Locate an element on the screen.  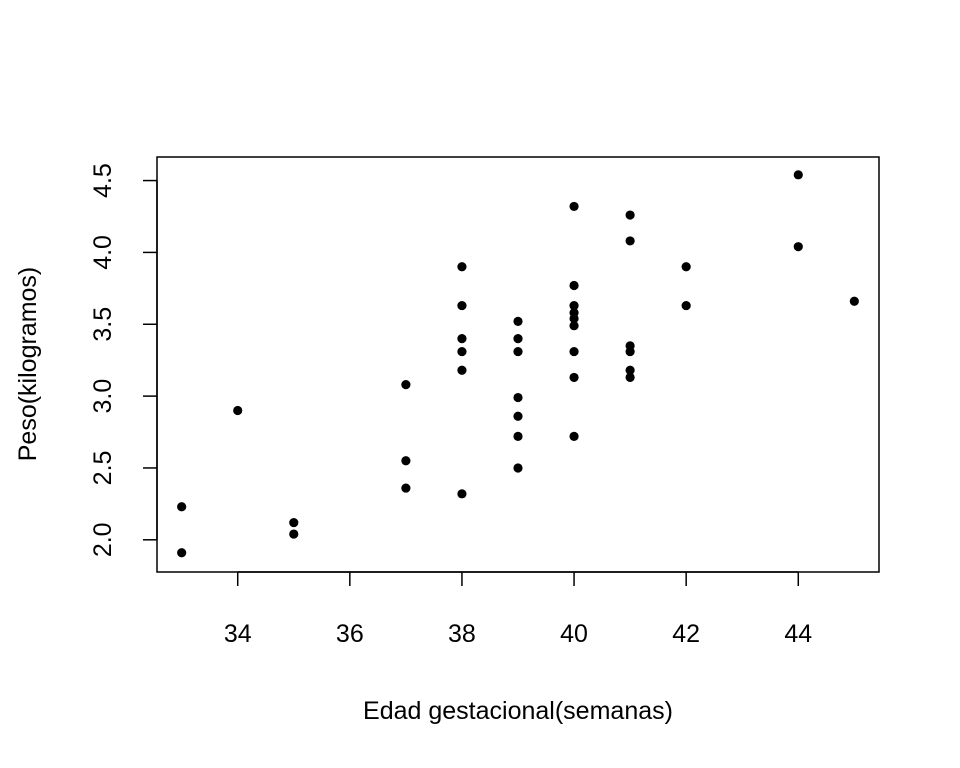
y-tick-label: 2.5 is located at coordinates (103, 468).